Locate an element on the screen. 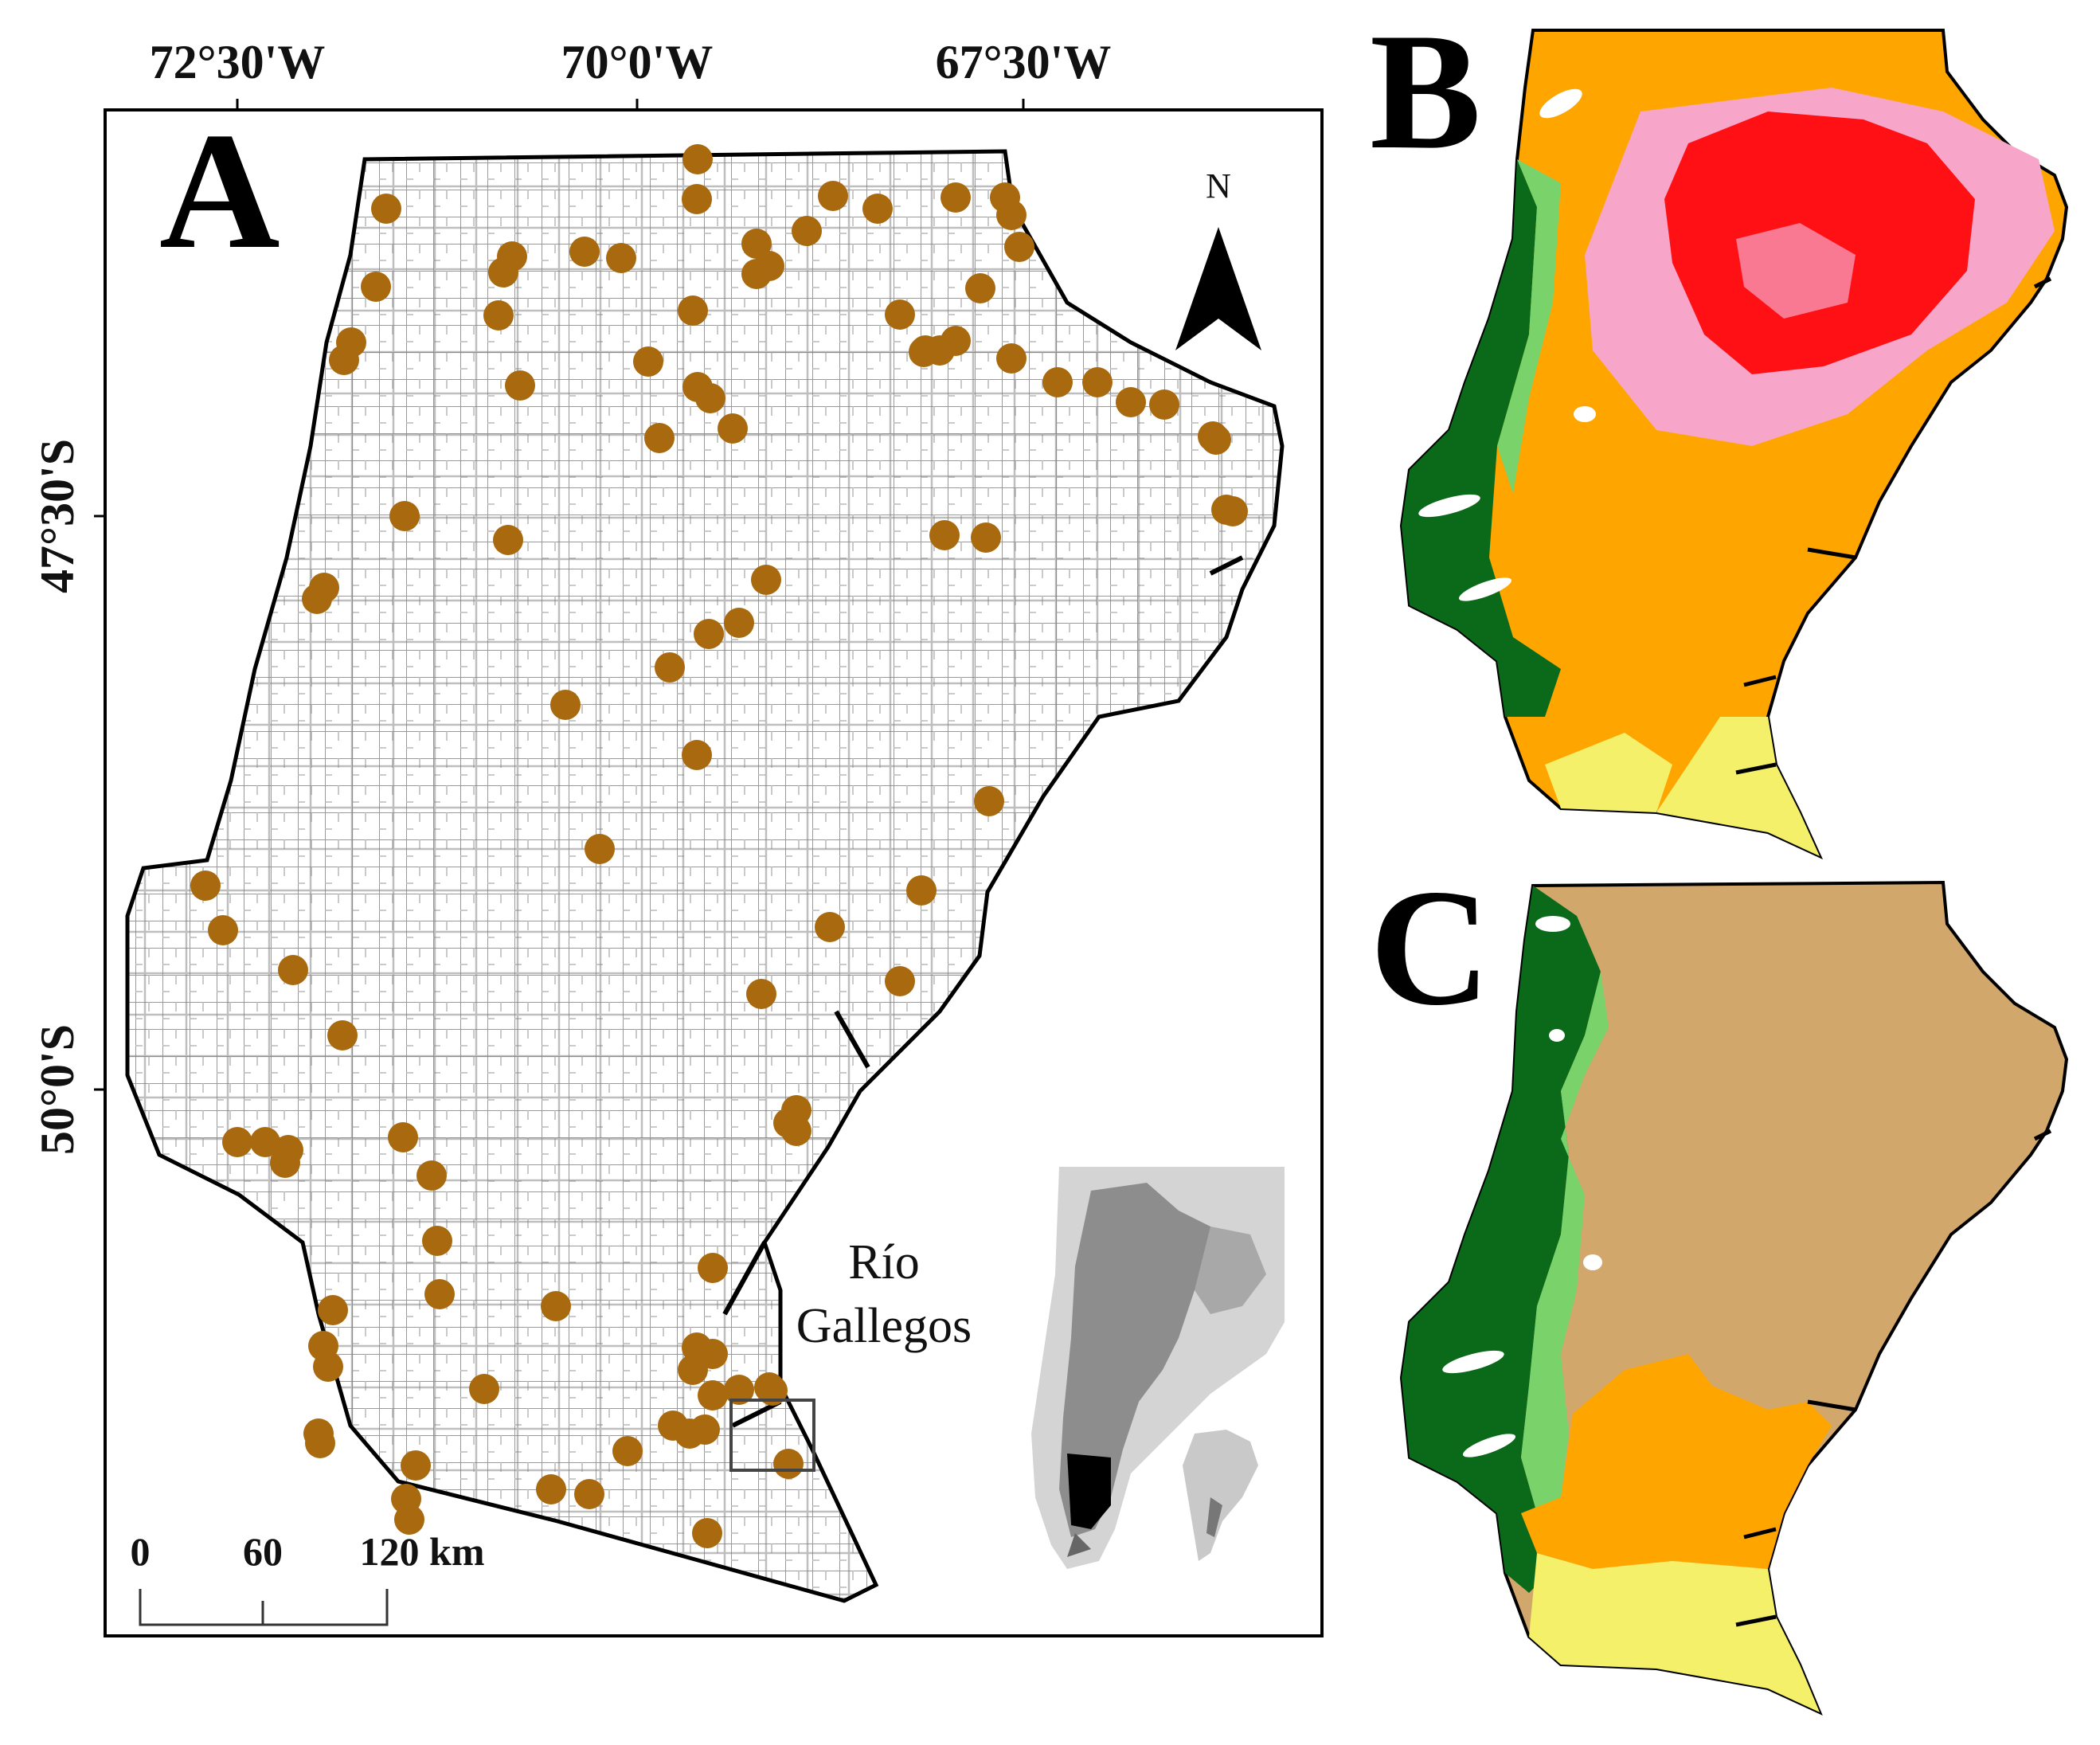  ice-patches-c is located at coordinates (1522, 1187).